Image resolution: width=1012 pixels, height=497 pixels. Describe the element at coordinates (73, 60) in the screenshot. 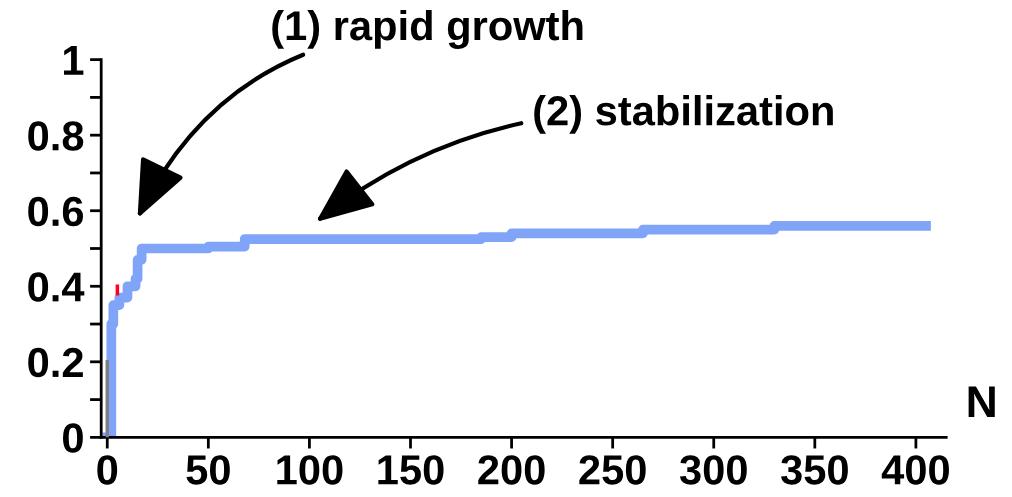

I see `y-tick-label: 1` at that location.